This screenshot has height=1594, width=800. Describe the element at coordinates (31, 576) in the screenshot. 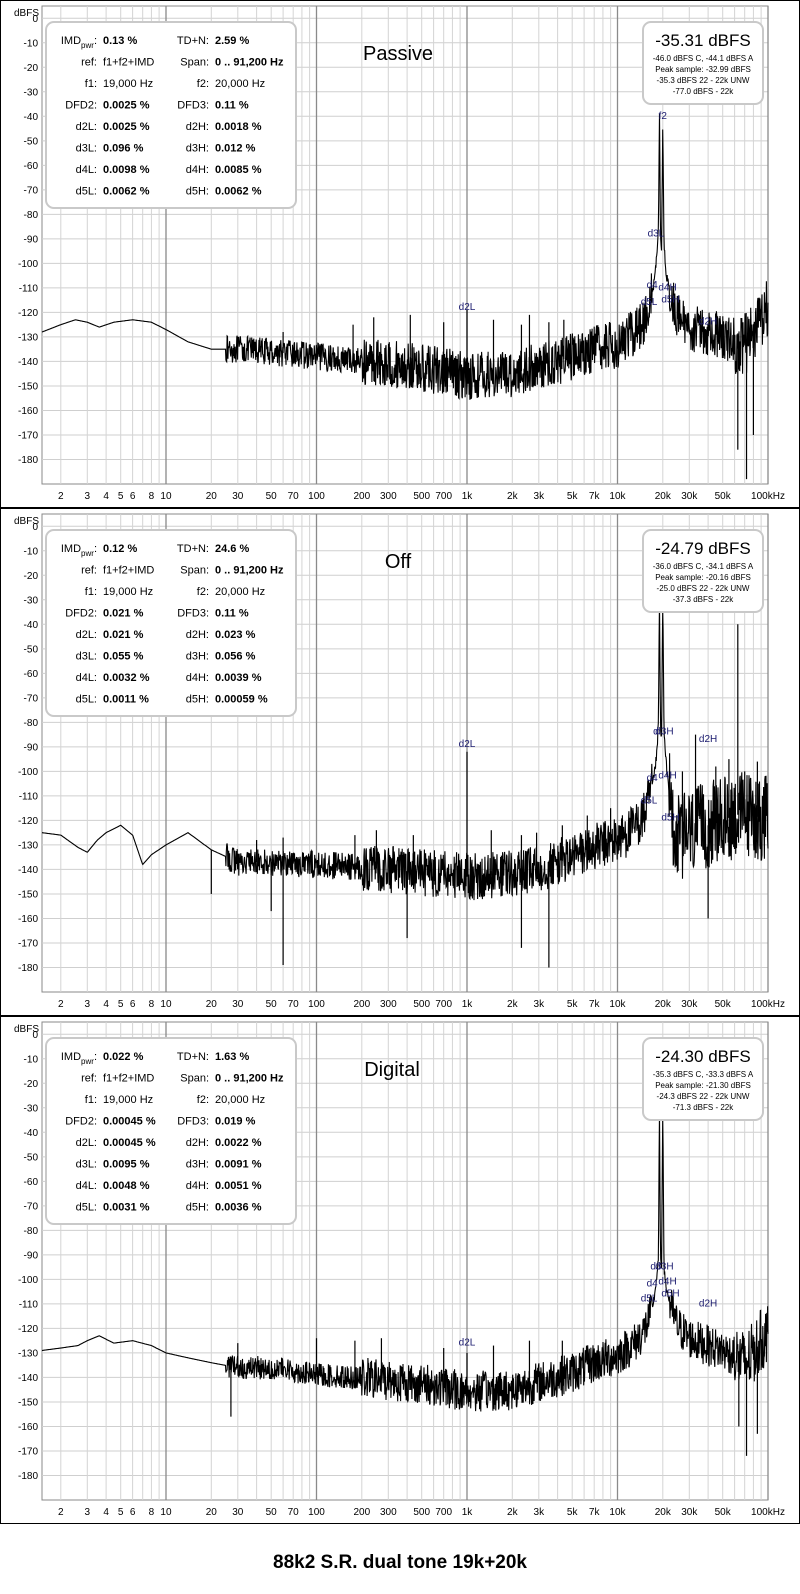

I see `y-tick-label: -20` at that location.